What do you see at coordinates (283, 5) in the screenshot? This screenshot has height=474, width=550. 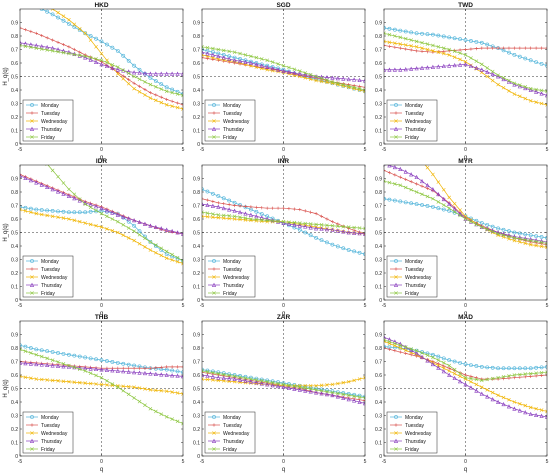 I see `panel-title: SGD` at bounding box center [283, 5].